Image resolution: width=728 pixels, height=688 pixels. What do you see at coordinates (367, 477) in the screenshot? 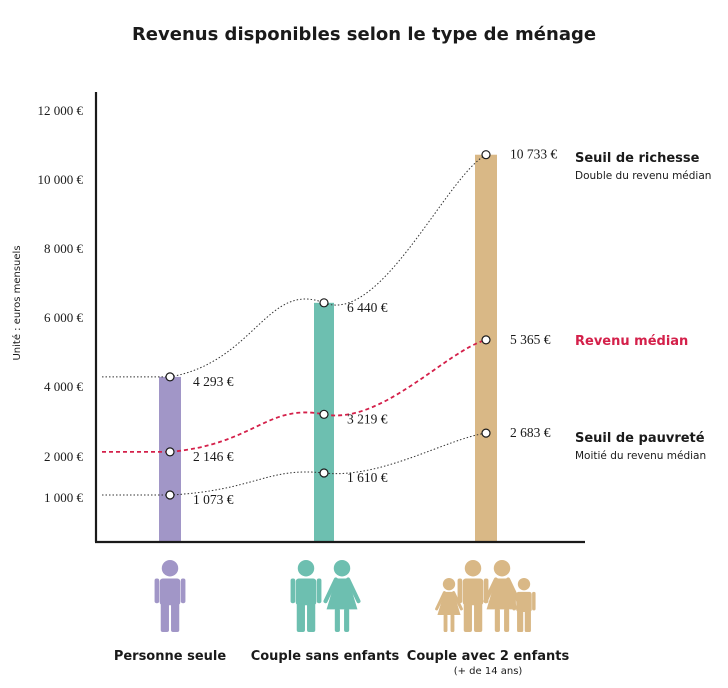
I see `data-label: 1 610 €` at bounding box center [367, 477].